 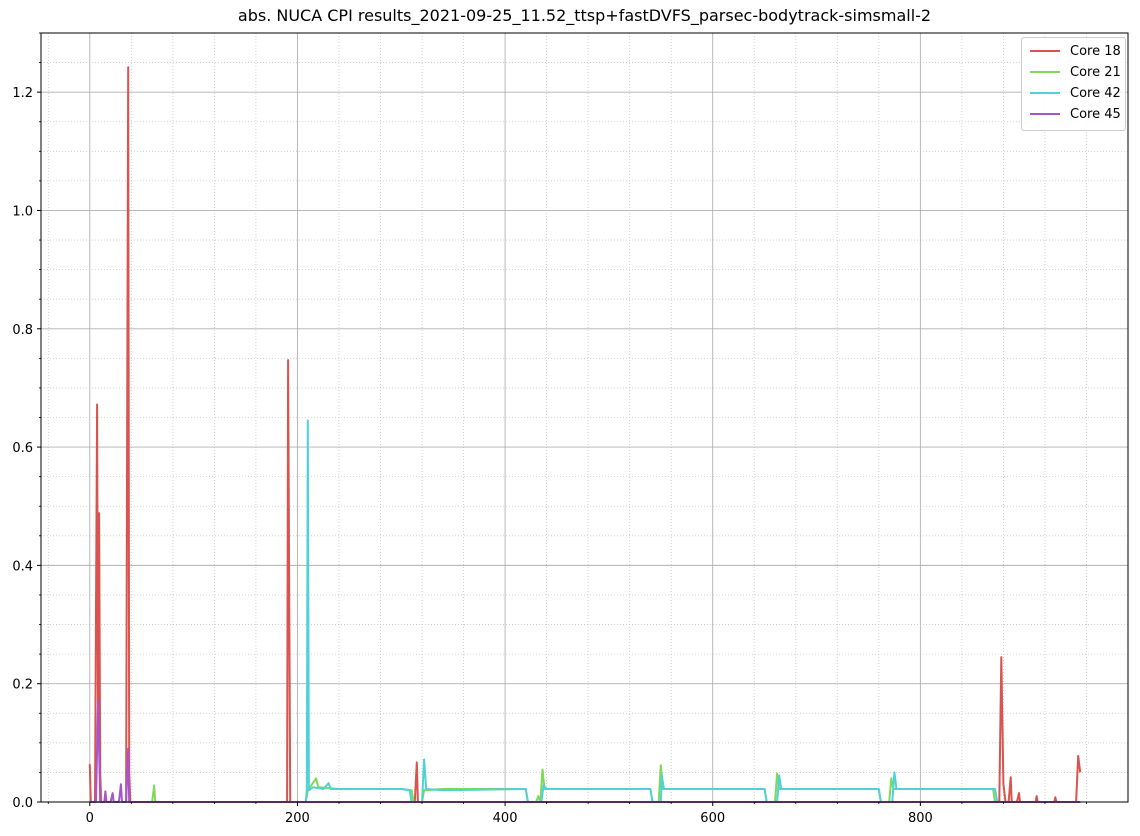 I want to click on legend-item-core-18: Core 18, so click(x=1075, y=51).